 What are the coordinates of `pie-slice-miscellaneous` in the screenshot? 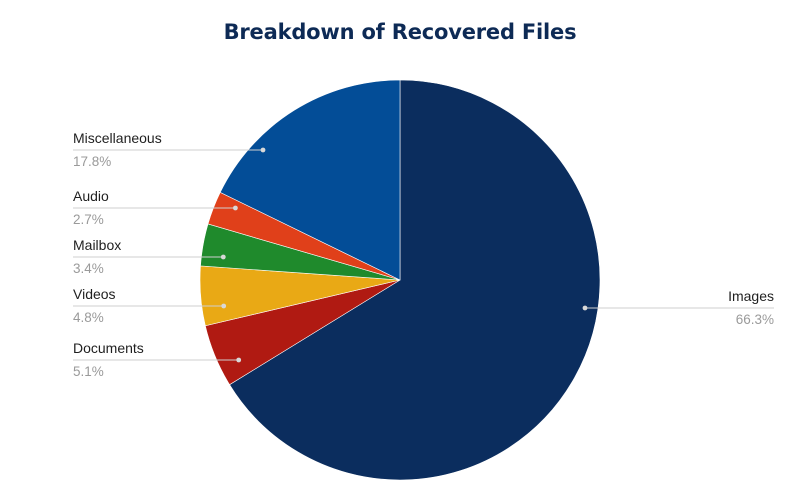 It's located at (310, 180).